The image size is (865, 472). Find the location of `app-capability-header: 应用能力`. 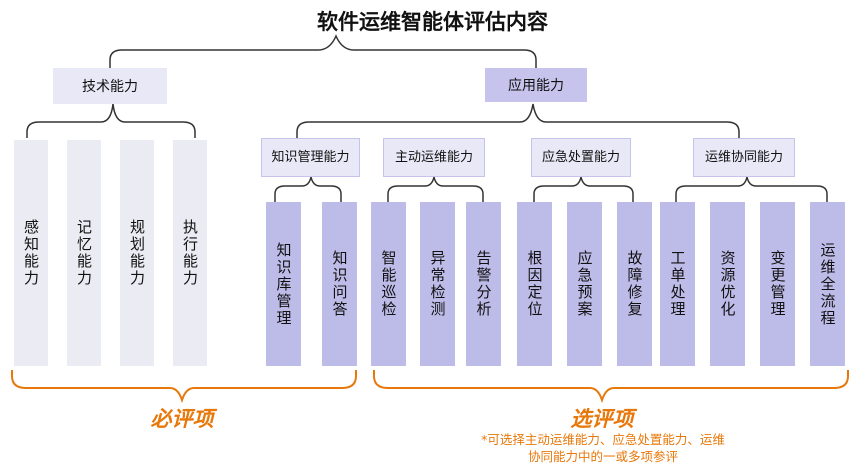

app-capability-header: 应用能力 is located at coordinates (536, 85).